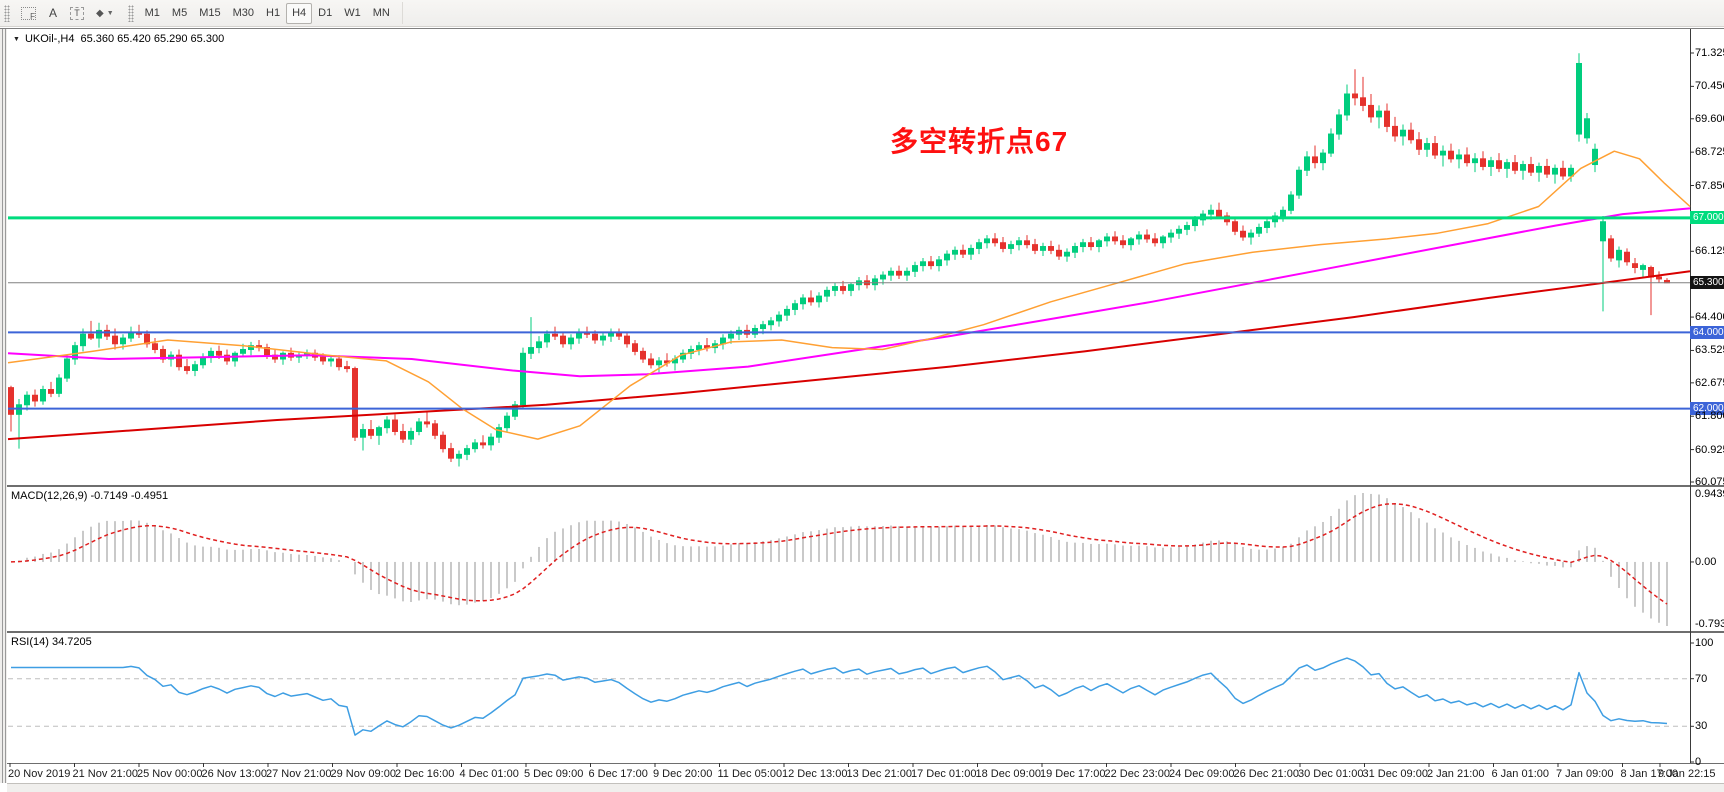  I want to click on text-label-button: A, so click(53, 13).